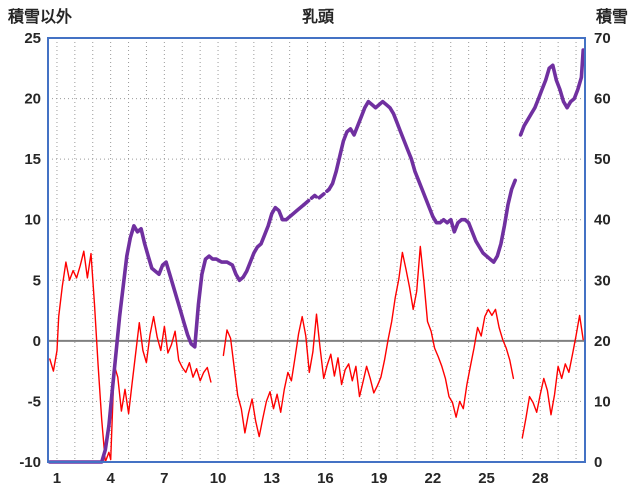  Describe the element at coordinates (611, 16) in the screenshot. I see `right-axis-title: 積雪` at that location.